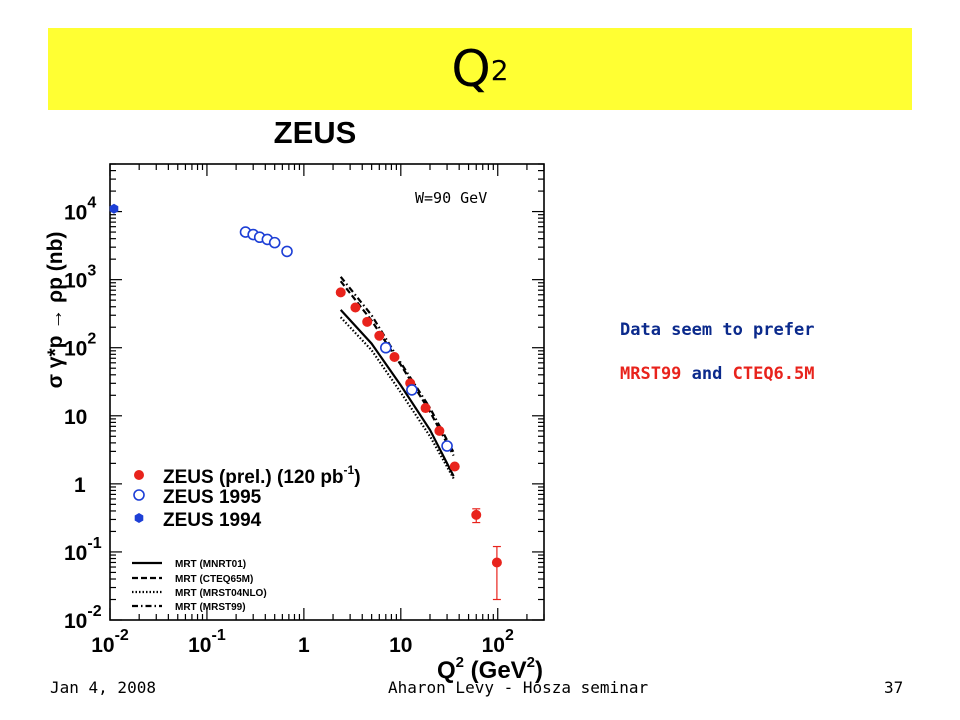 The height and width of the screenshot is (720, 960). What do you see at coordinates (400, 645) in the screenshot?
I see `x-tick-label: 10` at bounding box center [400, 645].